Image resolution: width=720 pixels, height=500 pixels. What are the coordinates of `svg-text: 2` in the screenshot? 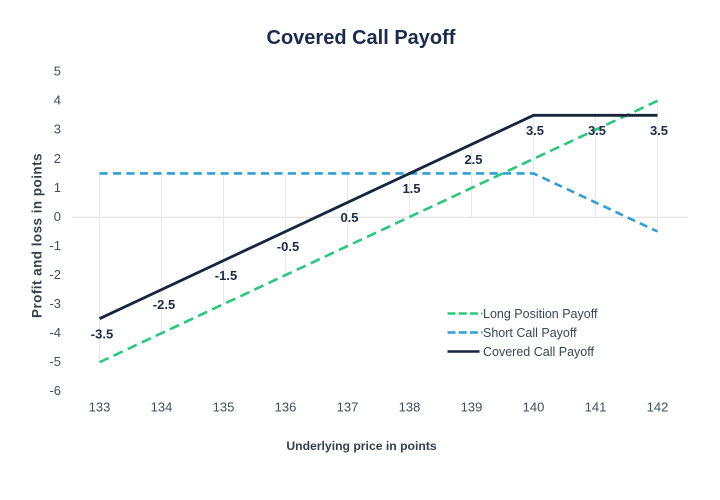 It's located at (57, 158).